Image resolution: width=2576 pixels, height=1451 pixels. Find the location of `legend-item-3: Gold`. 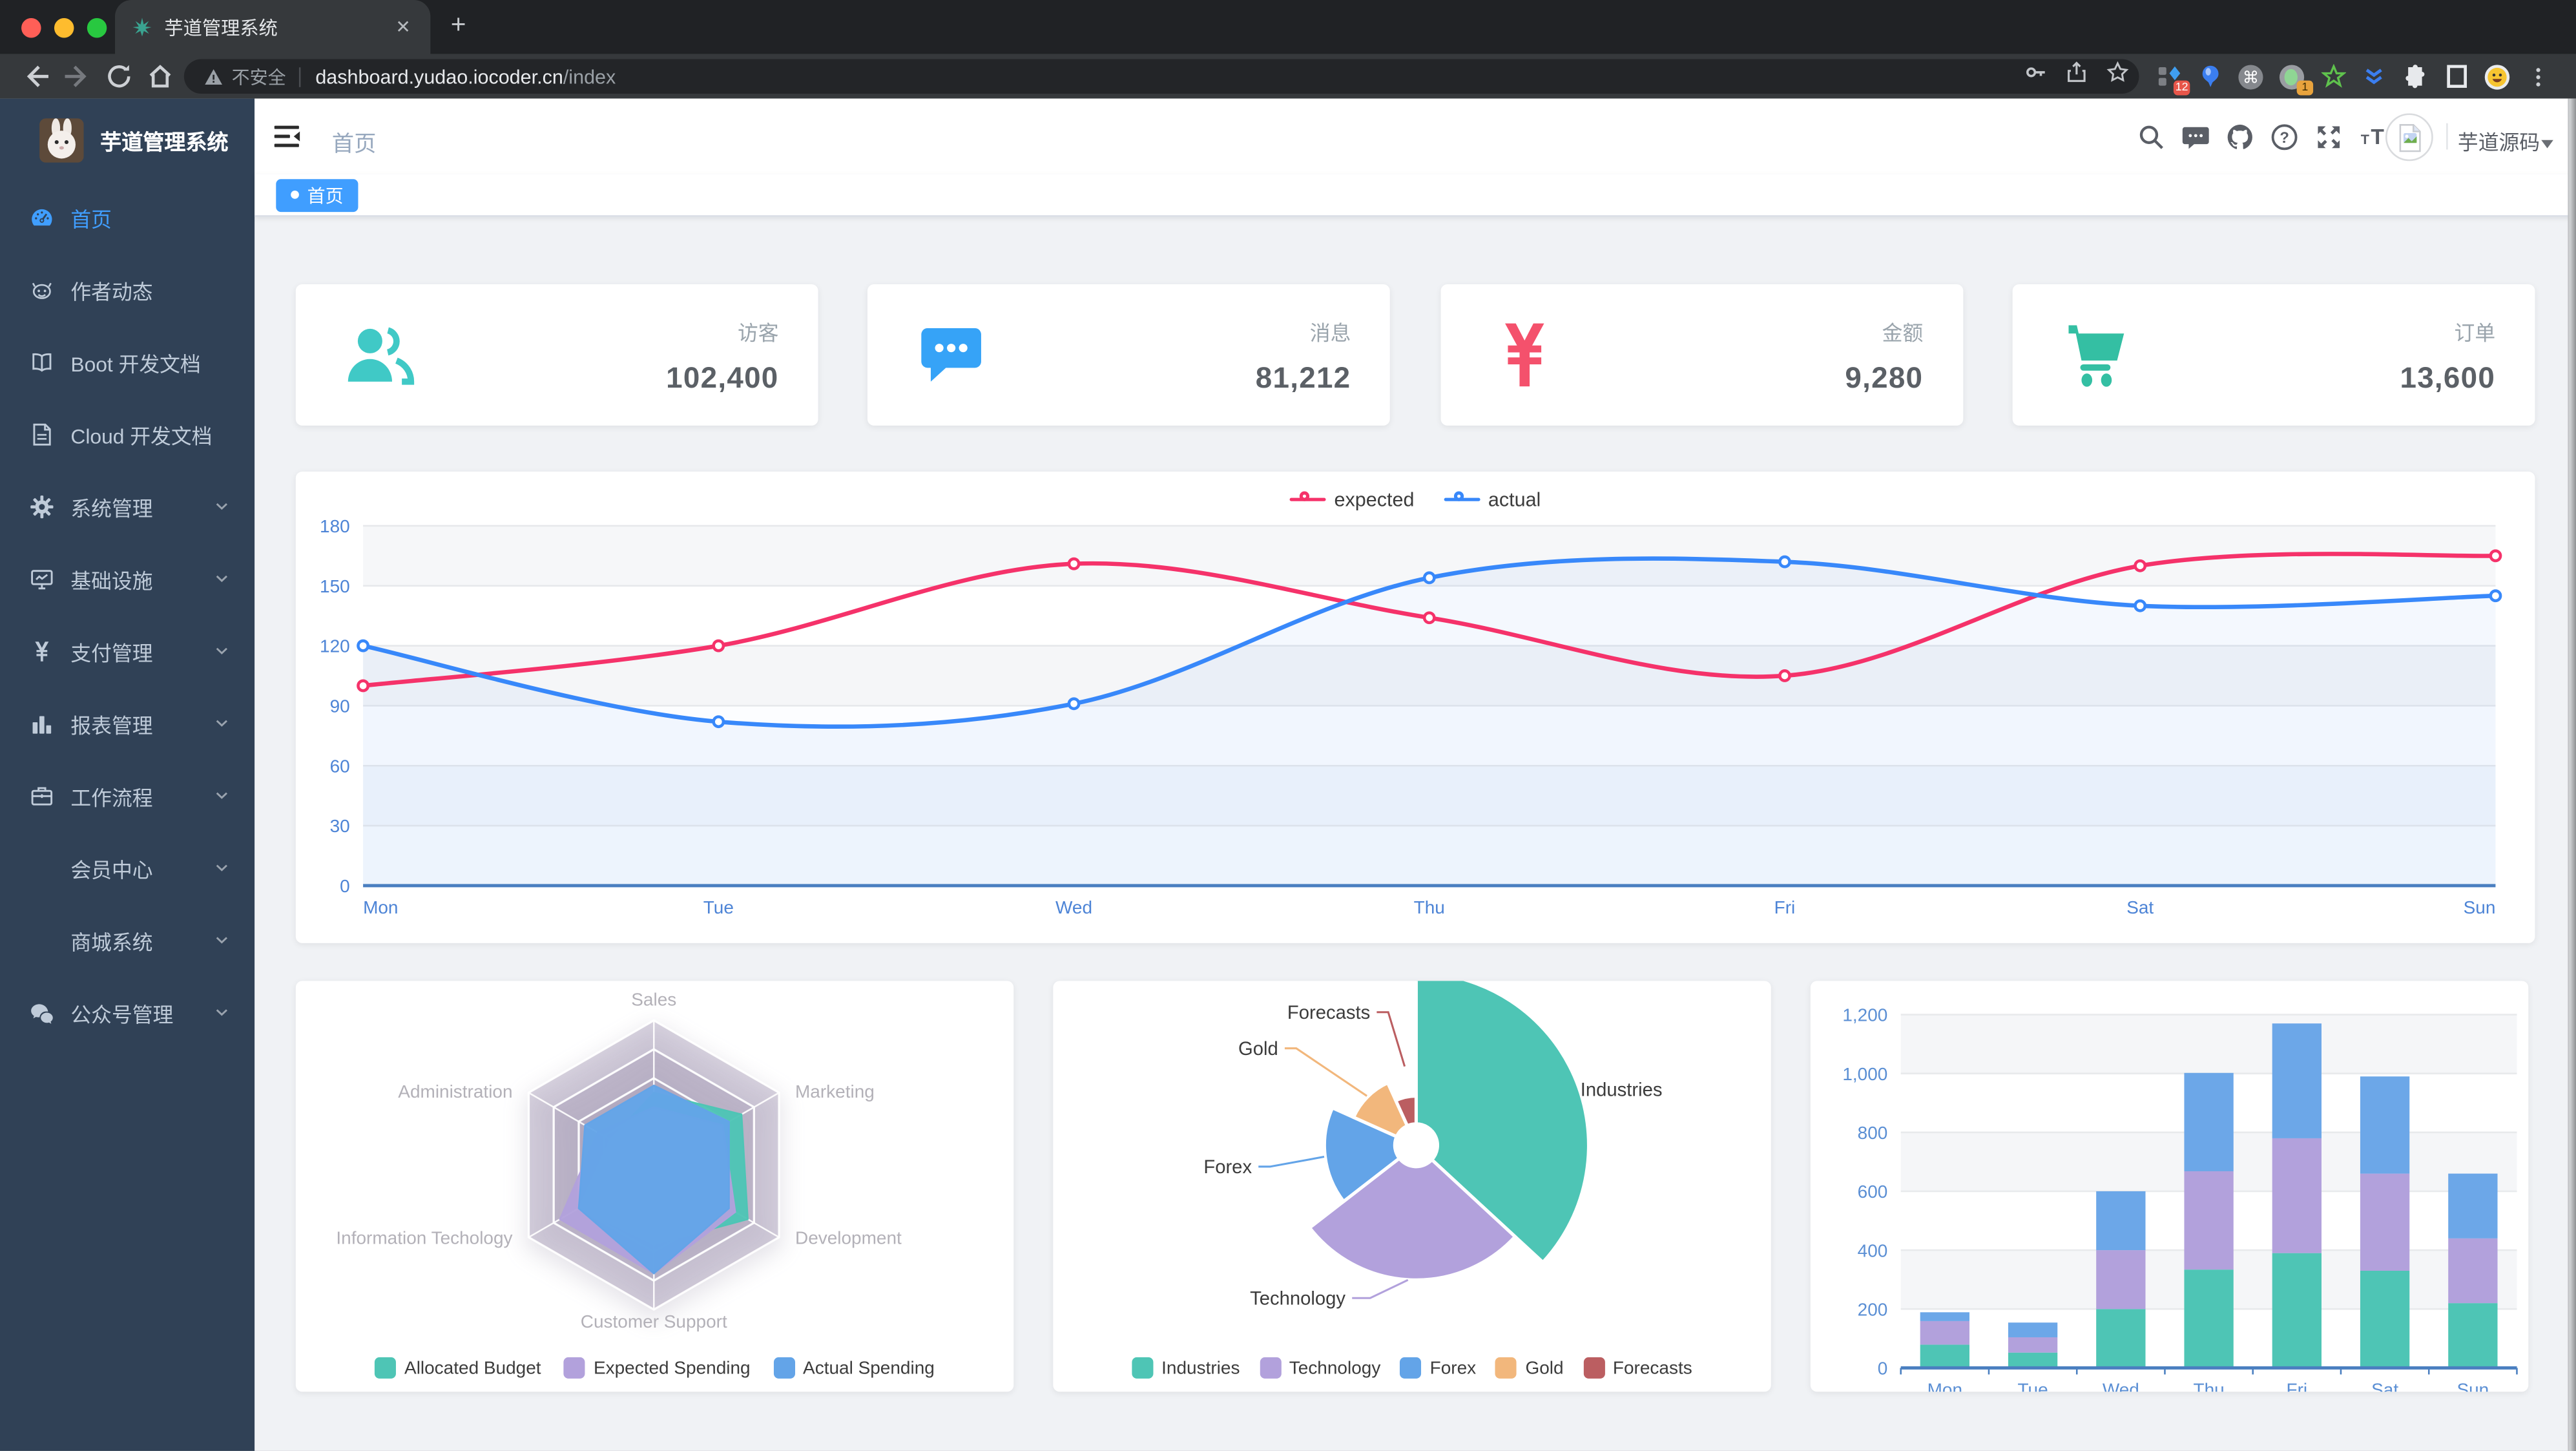

legend-item-3: Gold is located at coordinates (1529, 1368).